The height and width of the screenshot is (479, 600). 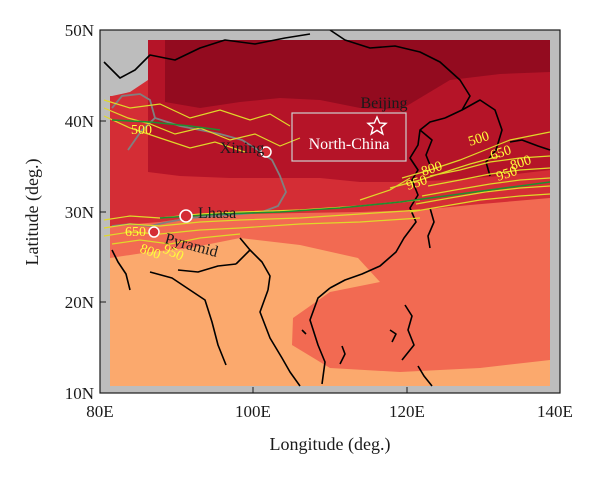 What do you see at coordinates (357, 75) in the screenshot?
I see `band-darkest-red` at bounding box center [357, 75].